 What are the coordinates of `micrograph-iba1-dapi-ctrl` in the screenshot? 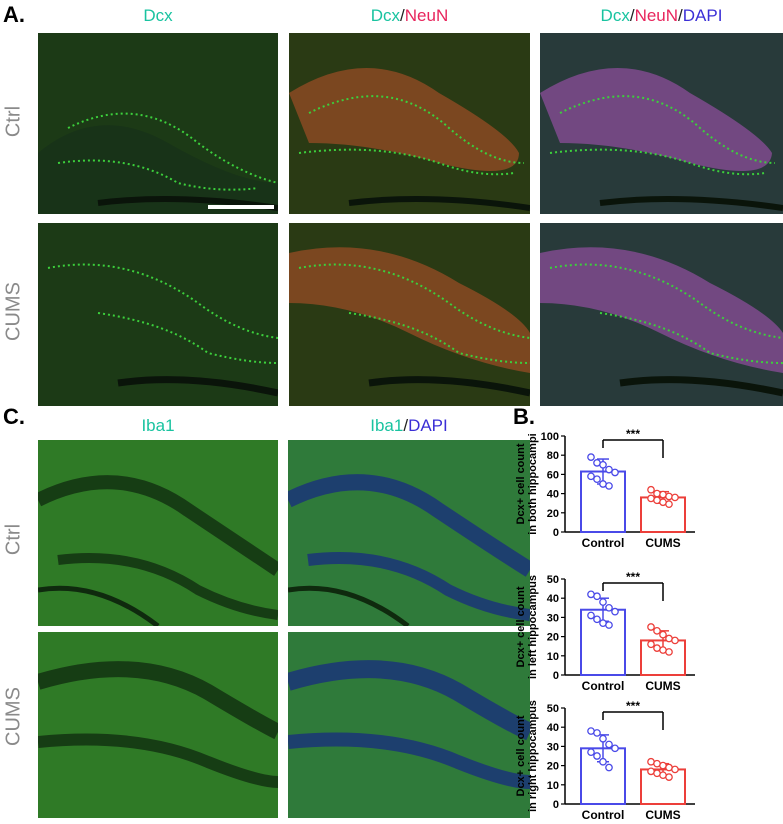 It's located at (409, 533).